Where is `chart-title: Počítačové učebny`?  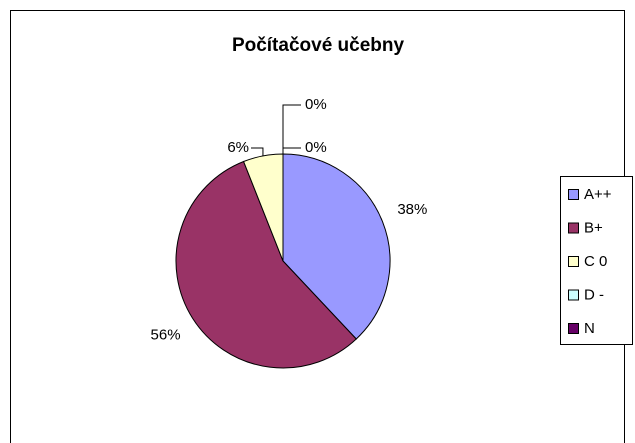 chart-title: Počítačové učebny is located at coordinates (318, 45).